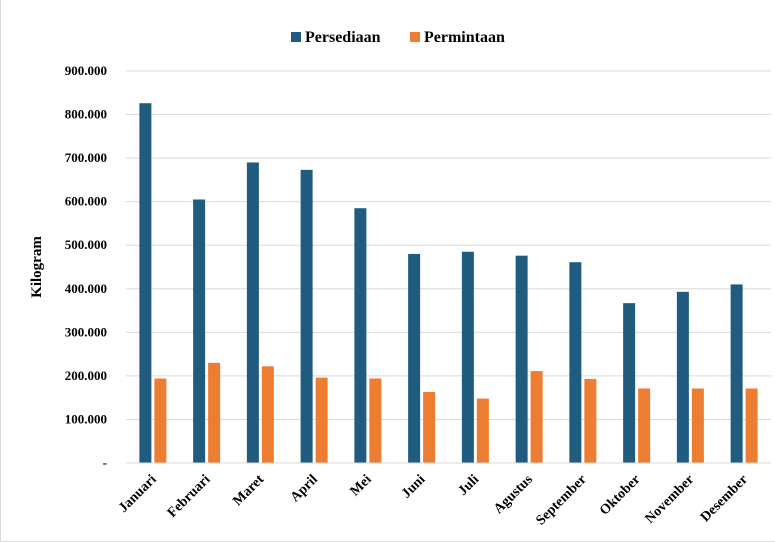  What do you see at coordinates (398, 37) in the screenshot?
I see `legend: Persediaan Permintaan` at bounding box center [398, 37].